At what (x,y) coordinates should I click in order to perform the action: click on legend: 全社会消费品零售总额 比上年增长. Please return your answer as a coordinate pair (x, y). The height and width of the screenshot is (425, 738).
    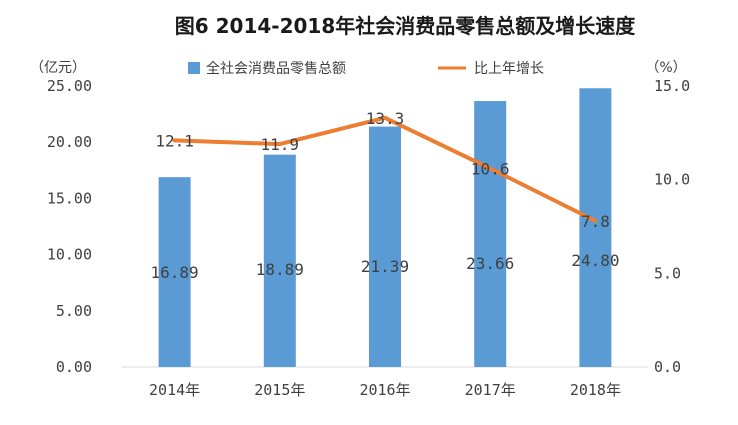
    Looking at the image, I should click on (366, 68).